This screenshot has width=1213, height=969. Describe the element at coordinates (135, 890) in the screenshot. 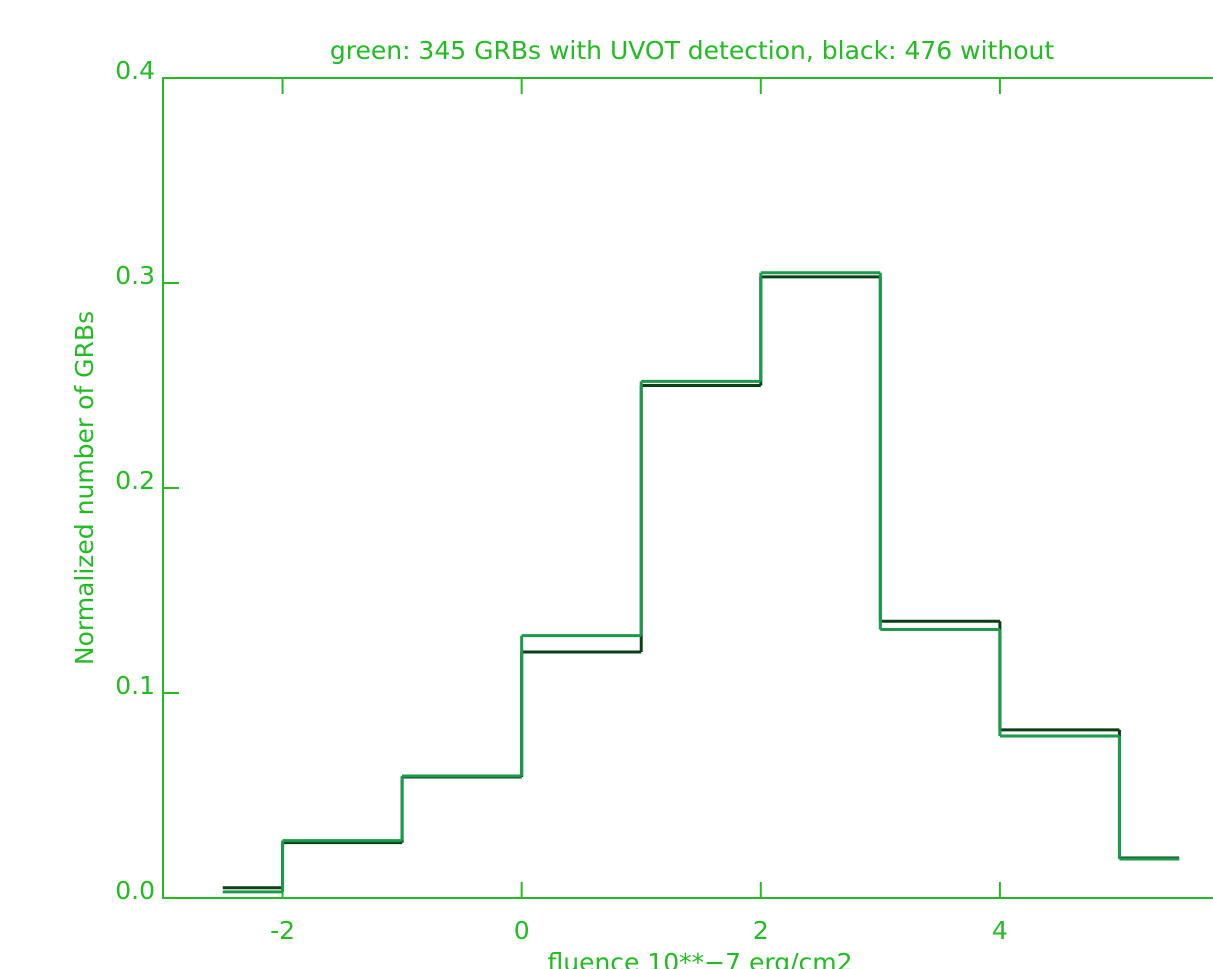

I see `y-tick-label: 0.0` at that location.